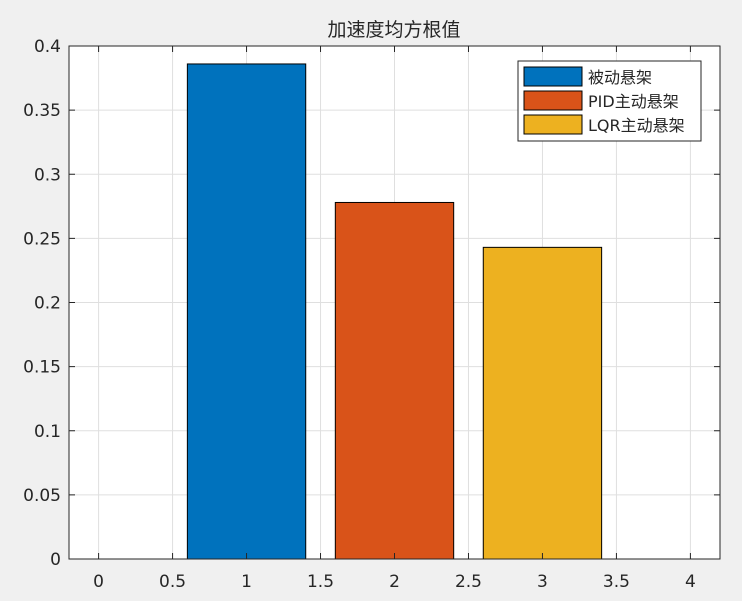 The image size is (742, 601). What do you see at coordinates (55, 560) in the screenshot?
I see `y-tick-label: 0` at bounding box center [55, 560].